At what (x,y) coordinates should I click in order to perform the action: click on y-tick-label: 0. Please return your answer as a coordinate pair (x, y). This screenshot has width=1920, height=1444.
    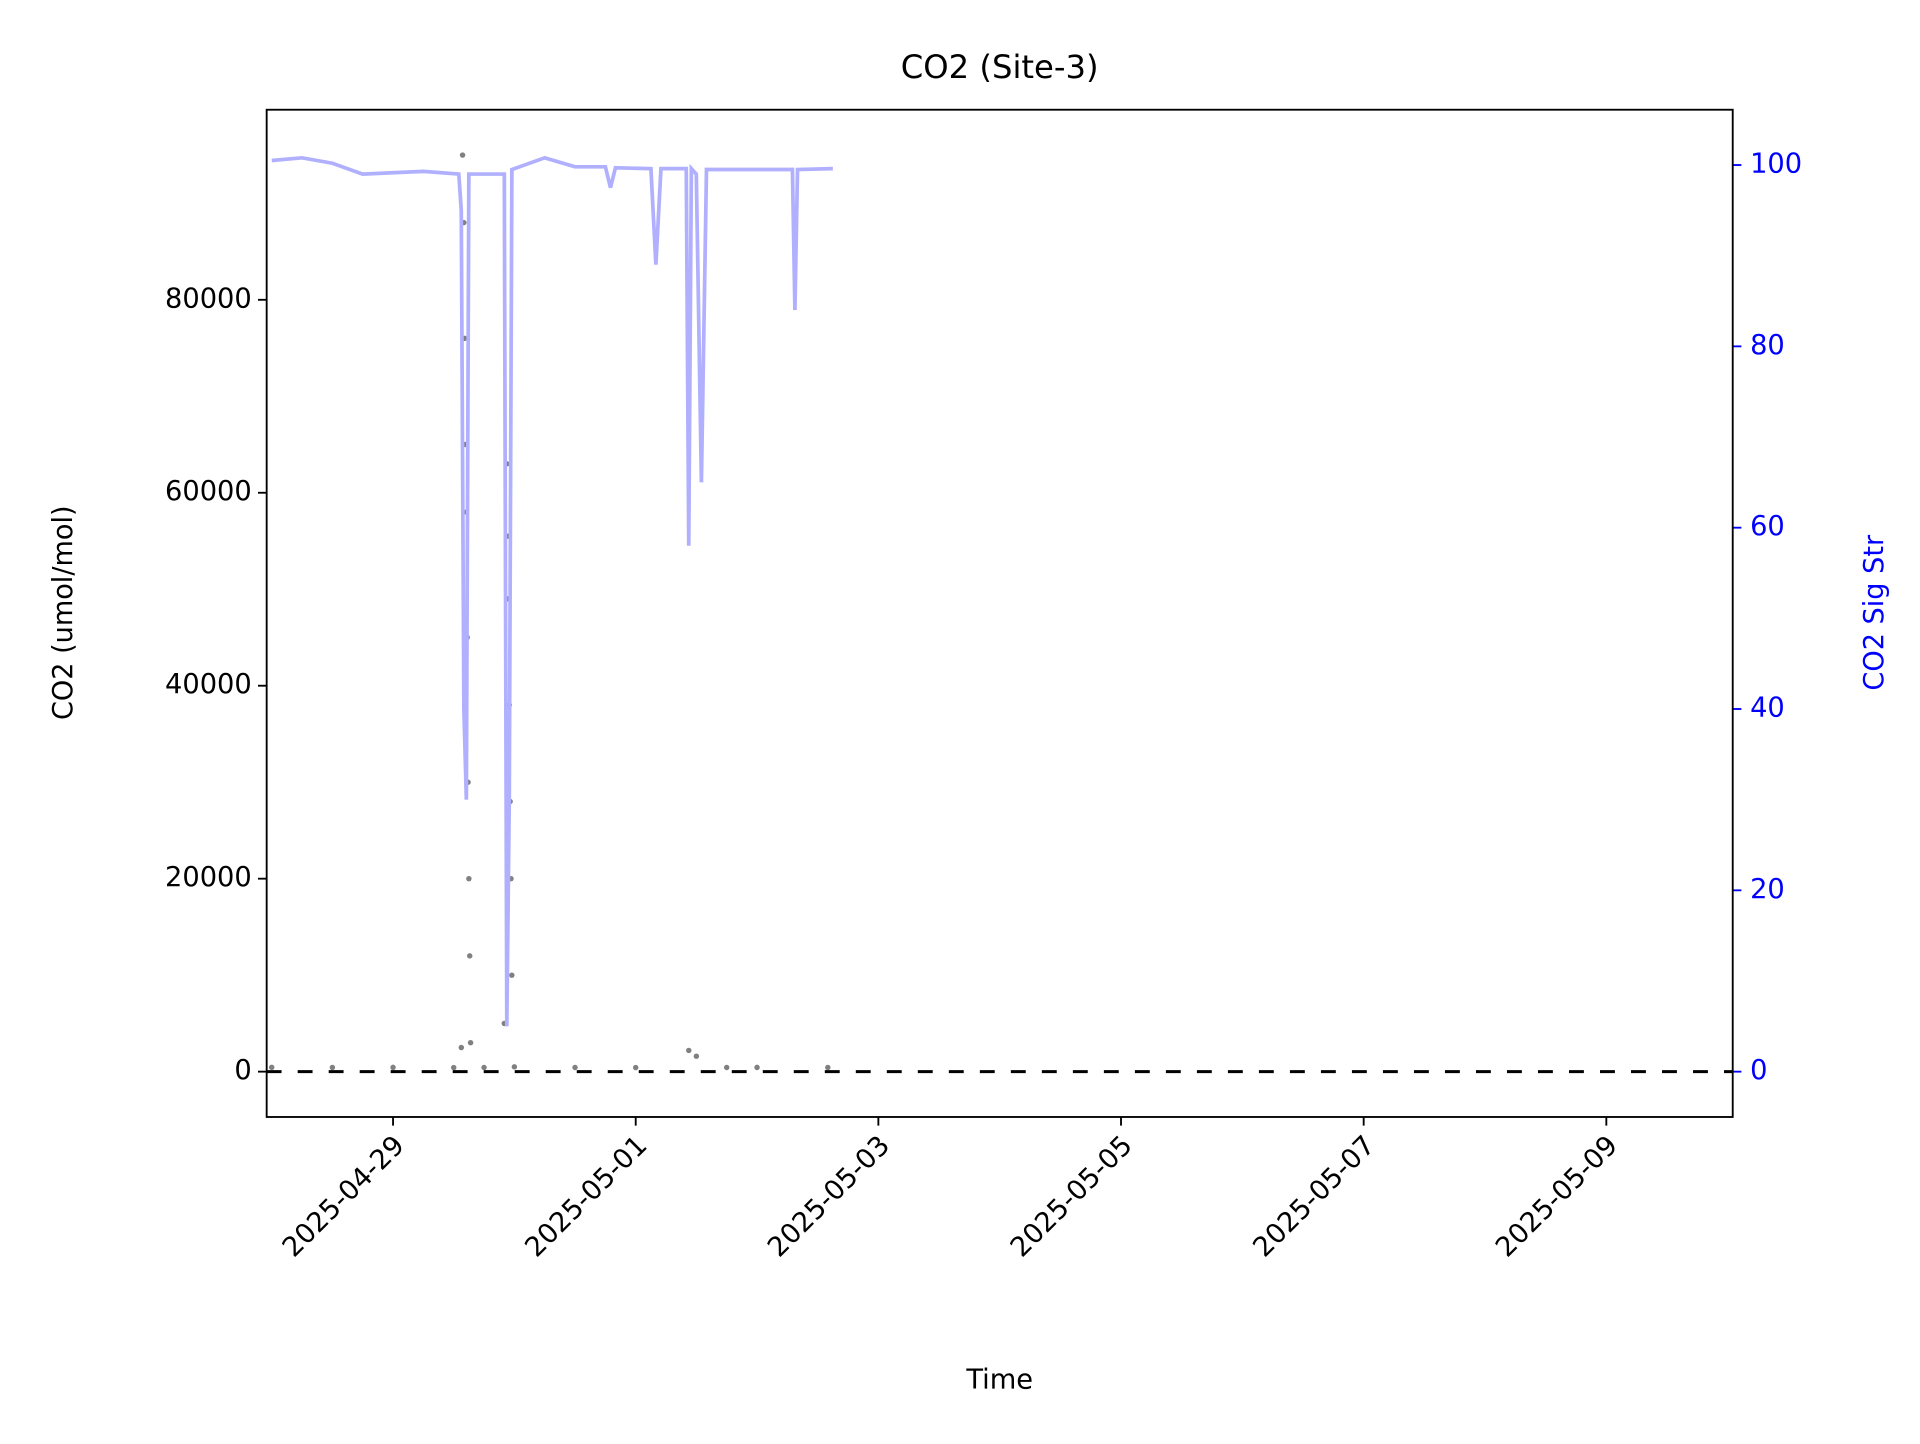
    Looking at the image, I should click on (242, 1070).